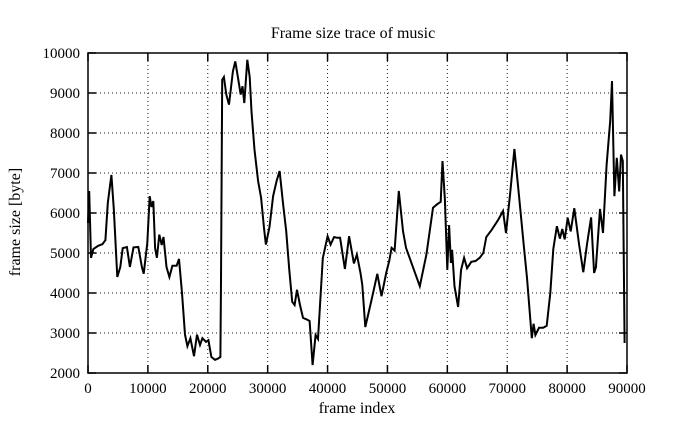  What do you see at coordinates (15, 222) in the screenshot?
I see `y-axis-label: frame size [byte]` at bounding box center [15, 222].